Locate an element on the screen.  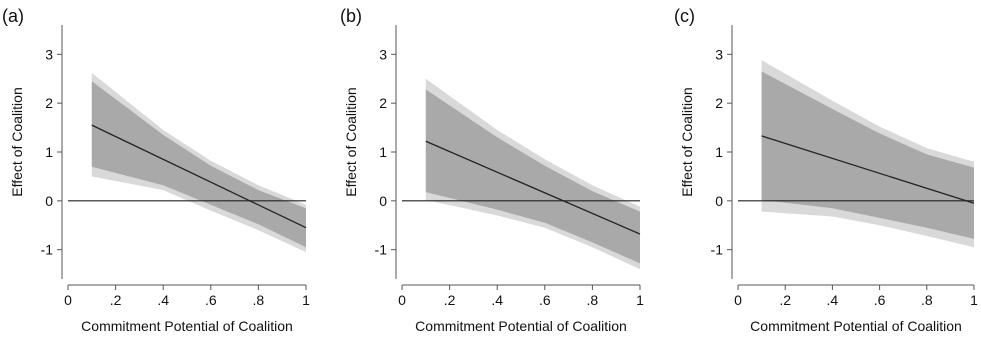
panel-label: (c) is located at coordinates (684, 16).